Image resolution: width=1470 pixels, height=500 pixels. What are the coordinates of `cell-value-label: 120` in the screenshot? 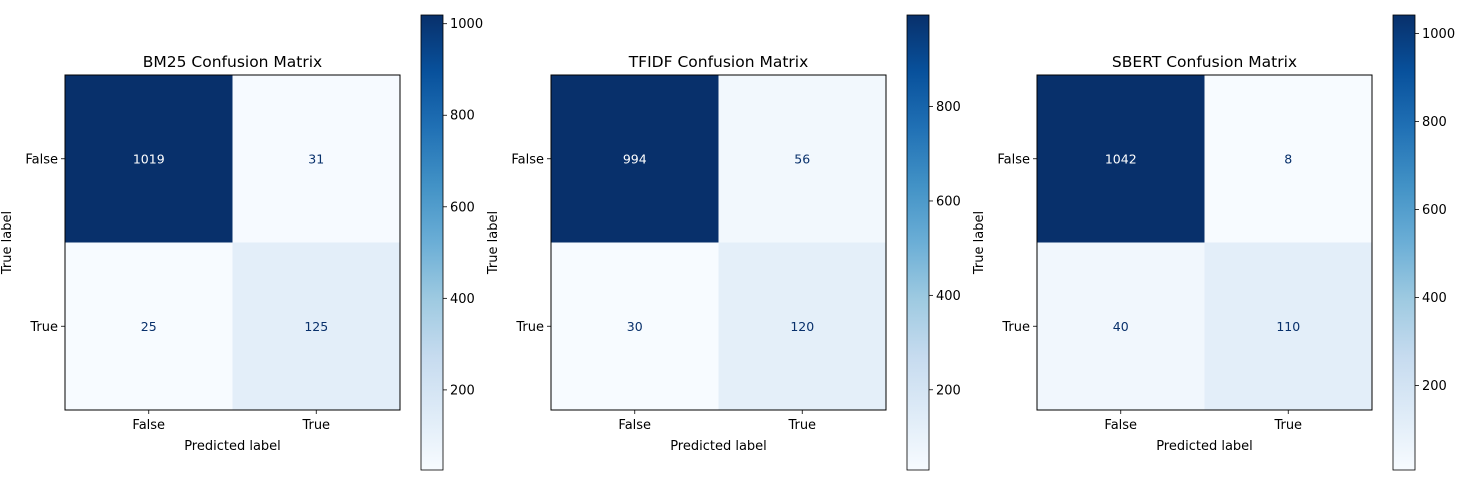 It's located at (802, 326).